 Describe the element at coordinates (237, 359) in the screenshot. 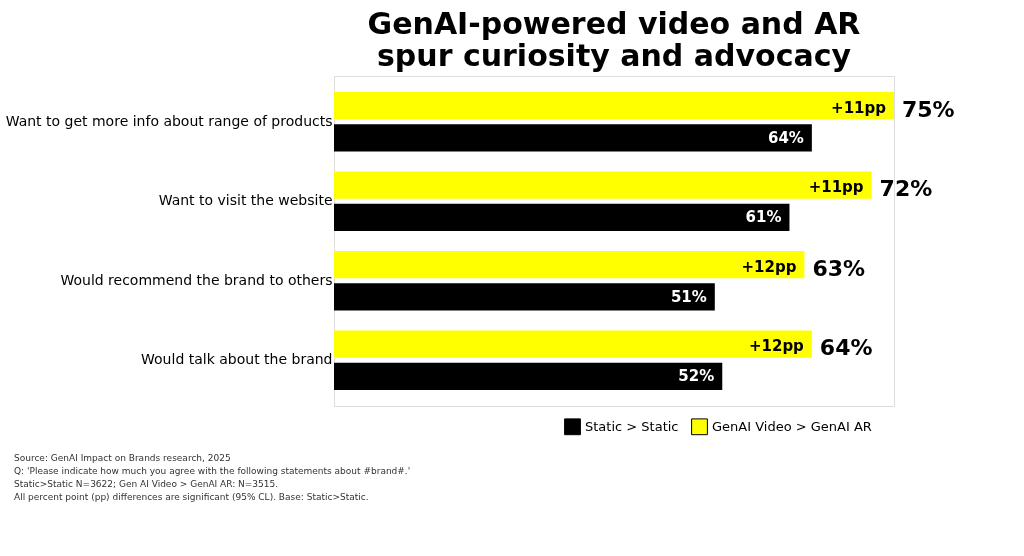

I see `y-tick-label: Would talk about the brand` at that location.